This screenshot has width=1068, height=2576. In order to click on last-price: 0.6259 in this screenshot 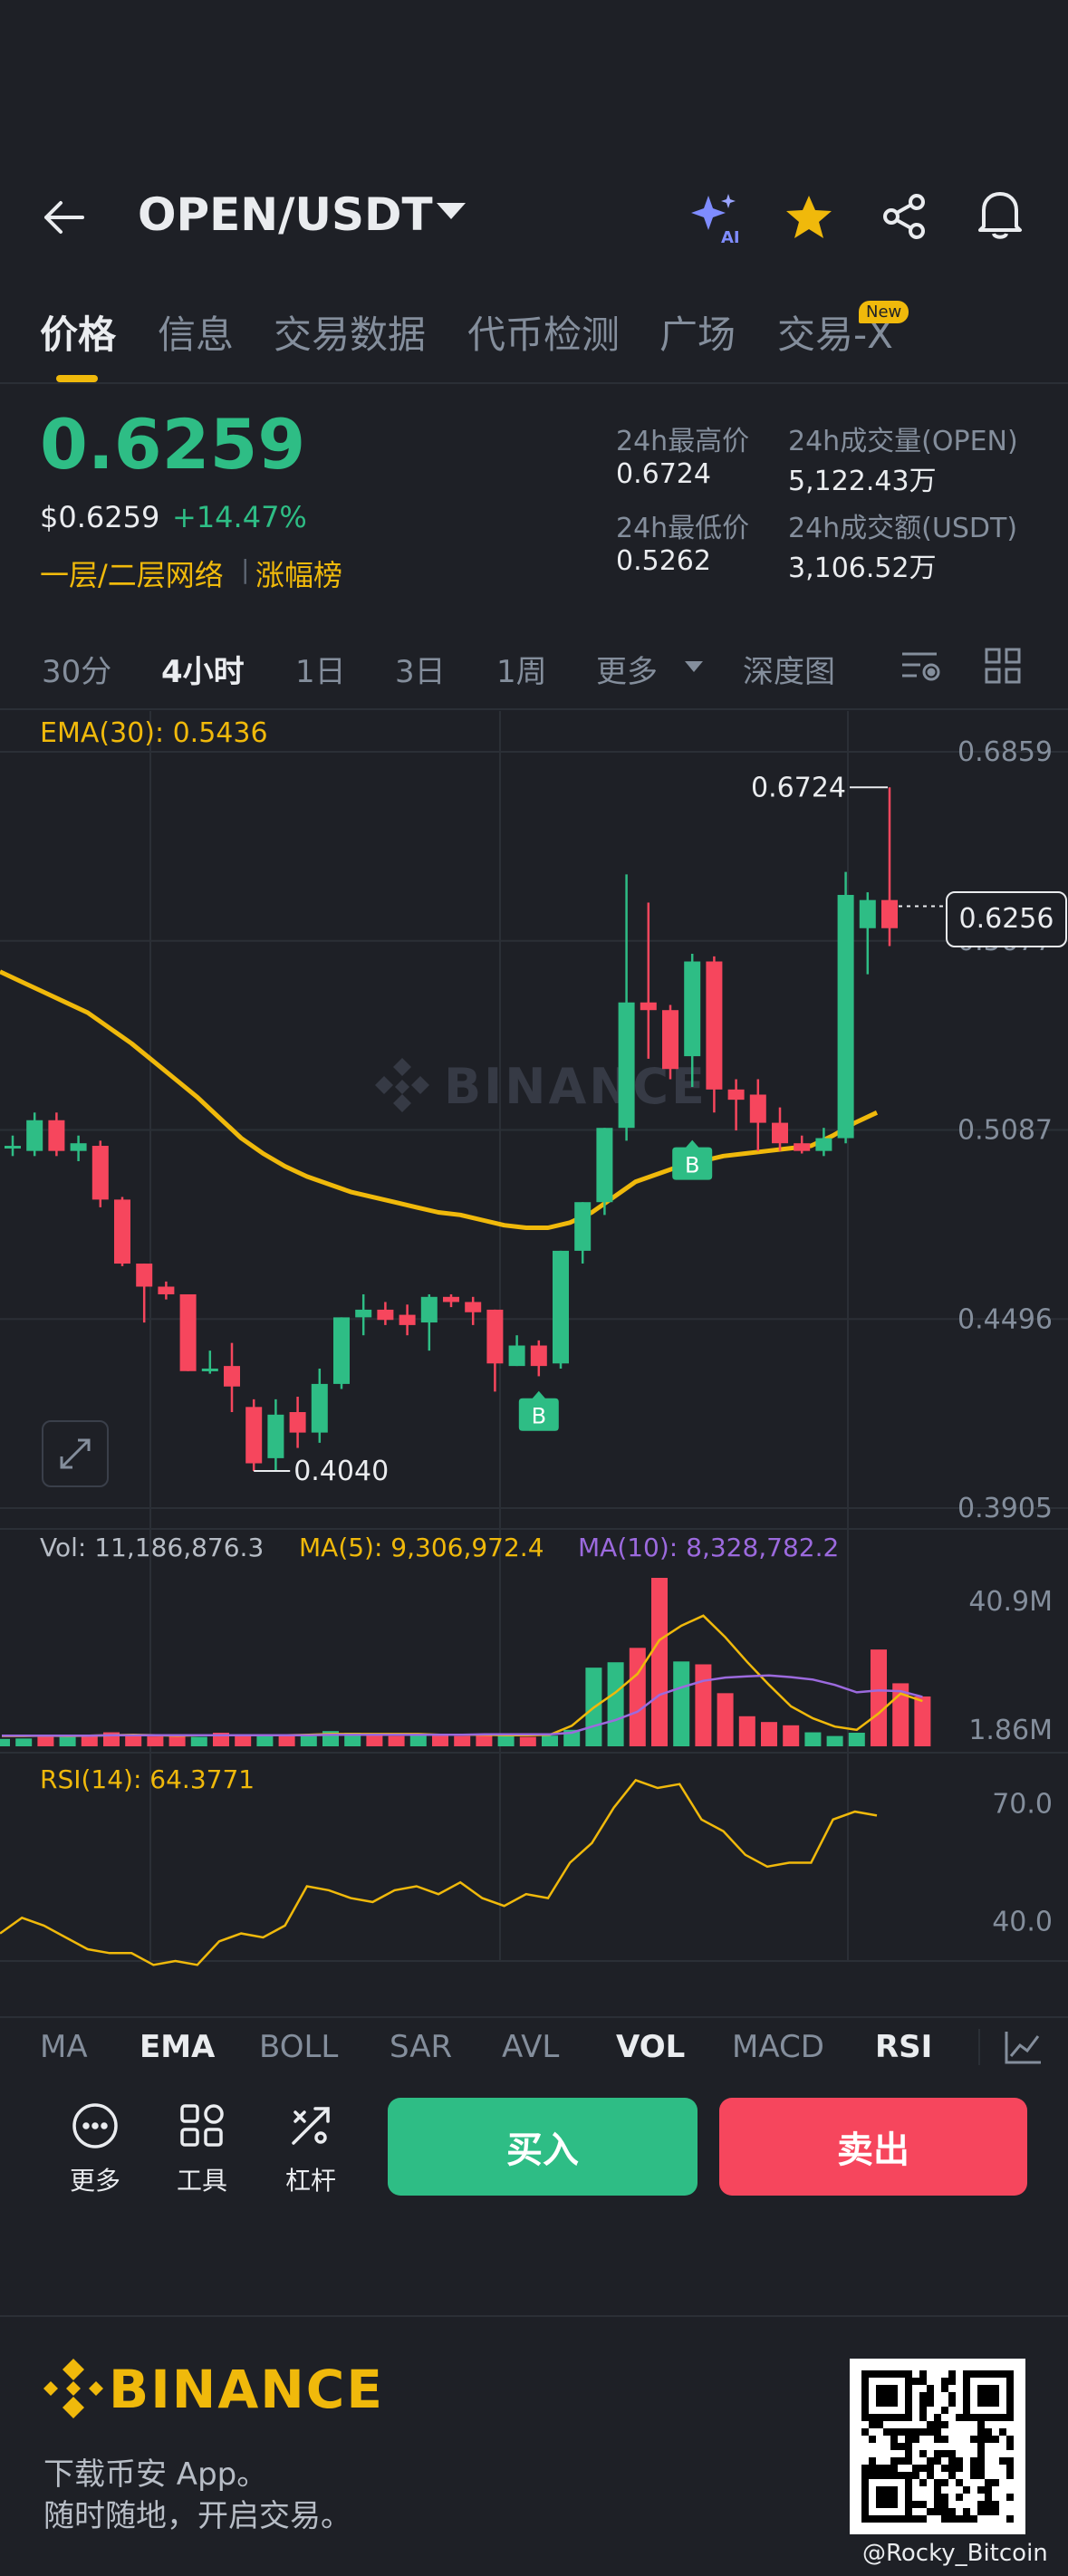, I will do `click(173, 444)`.